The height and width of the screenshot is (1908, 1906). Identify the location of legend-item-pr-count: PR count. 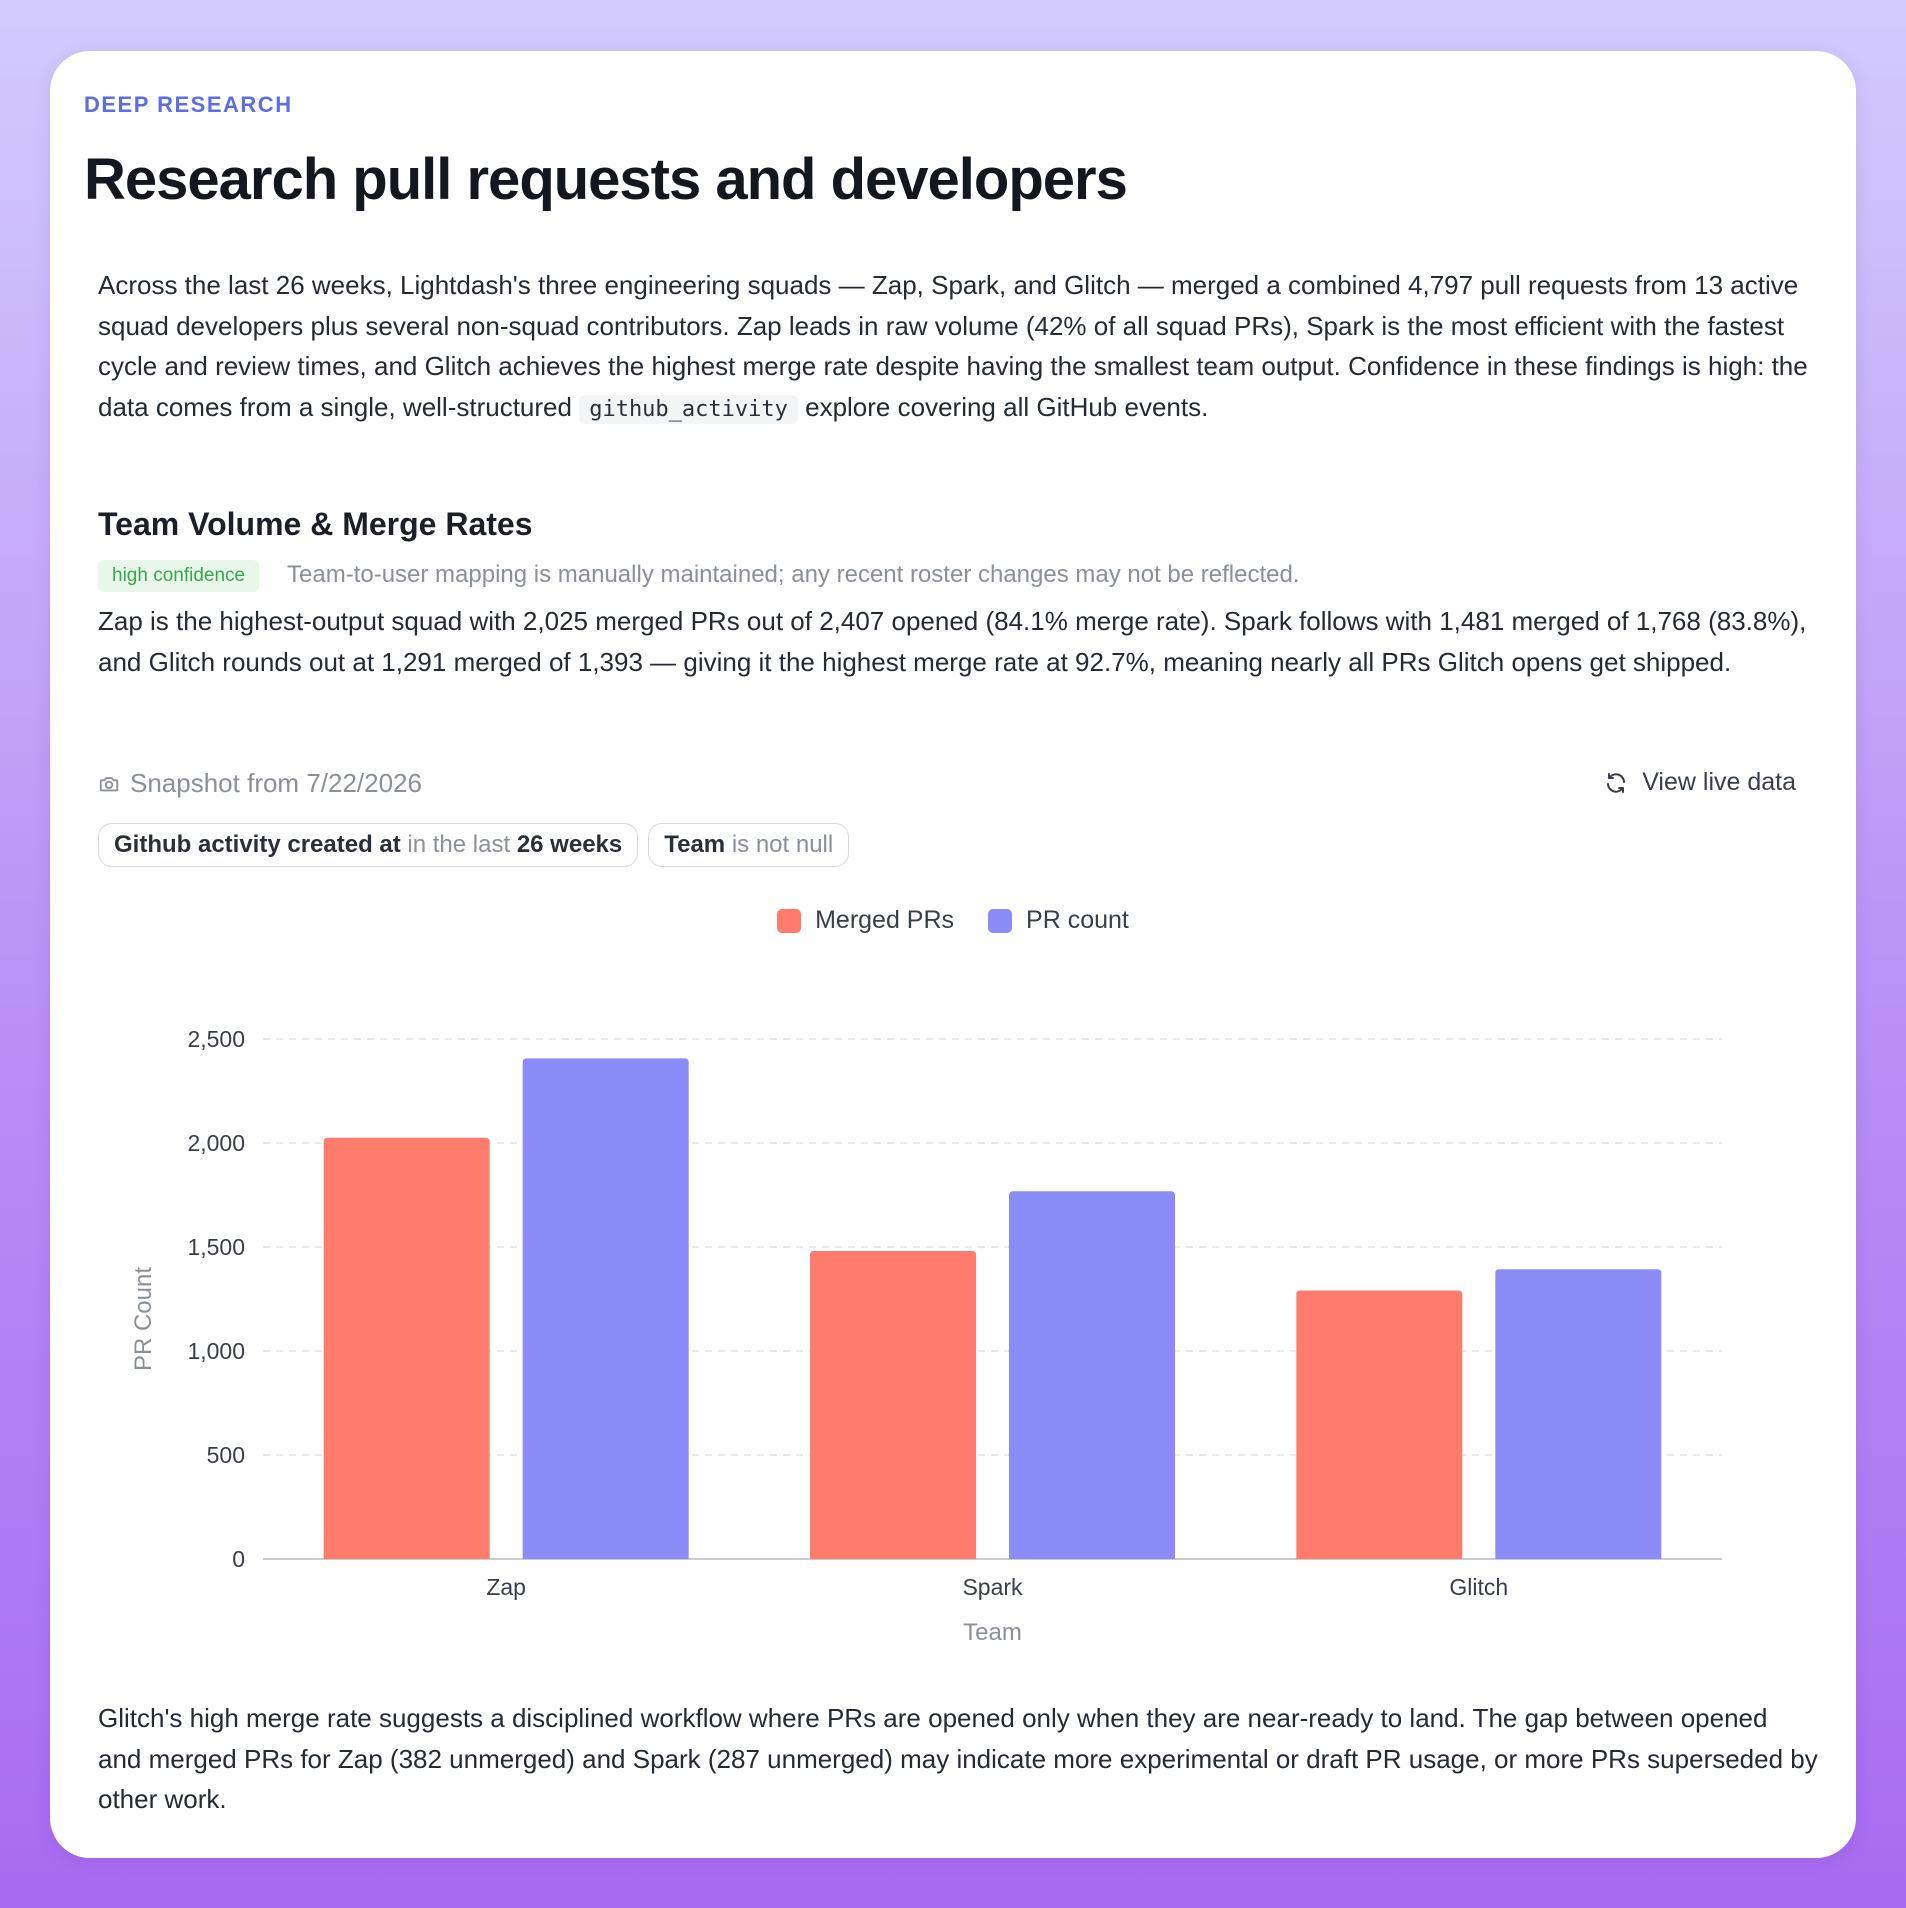
(1058, 920).